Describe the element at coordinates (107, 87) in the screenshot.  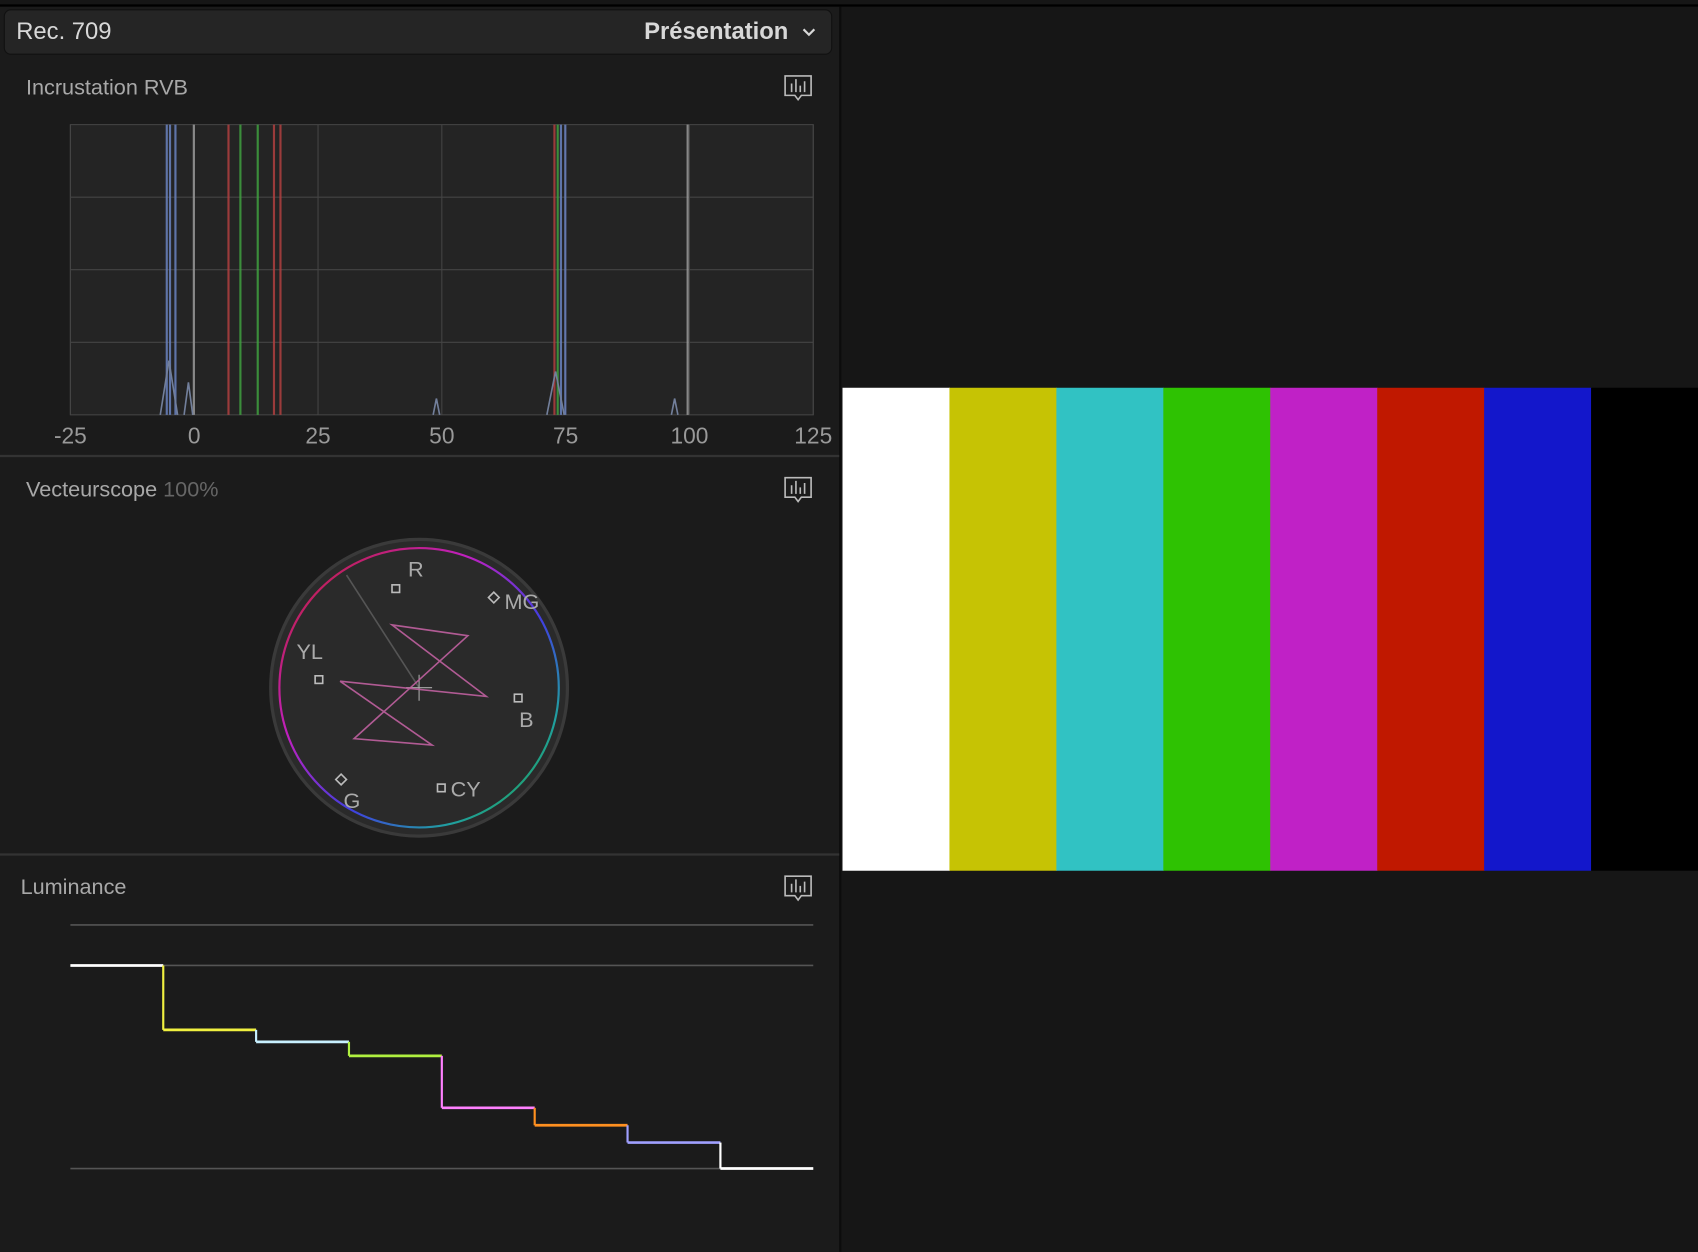
I see `histogram-title: Incrustation RVB` at that location.